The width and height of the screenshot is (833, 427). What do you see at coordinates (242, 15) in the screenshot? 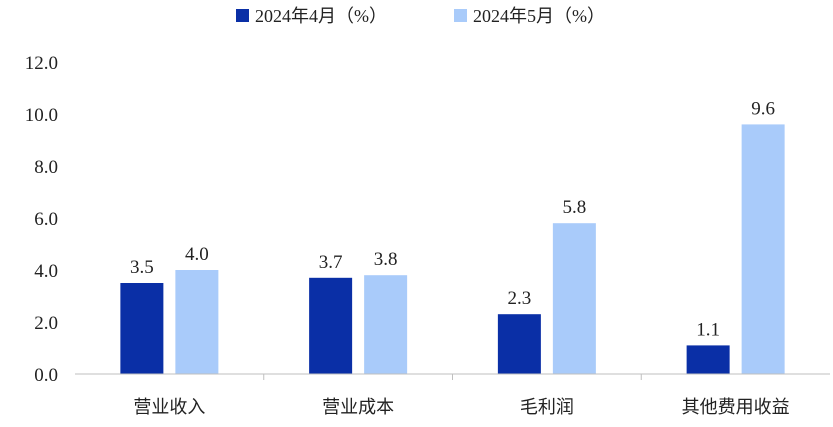
I see `legend-swatch-april` at bounding box center [242, 15].